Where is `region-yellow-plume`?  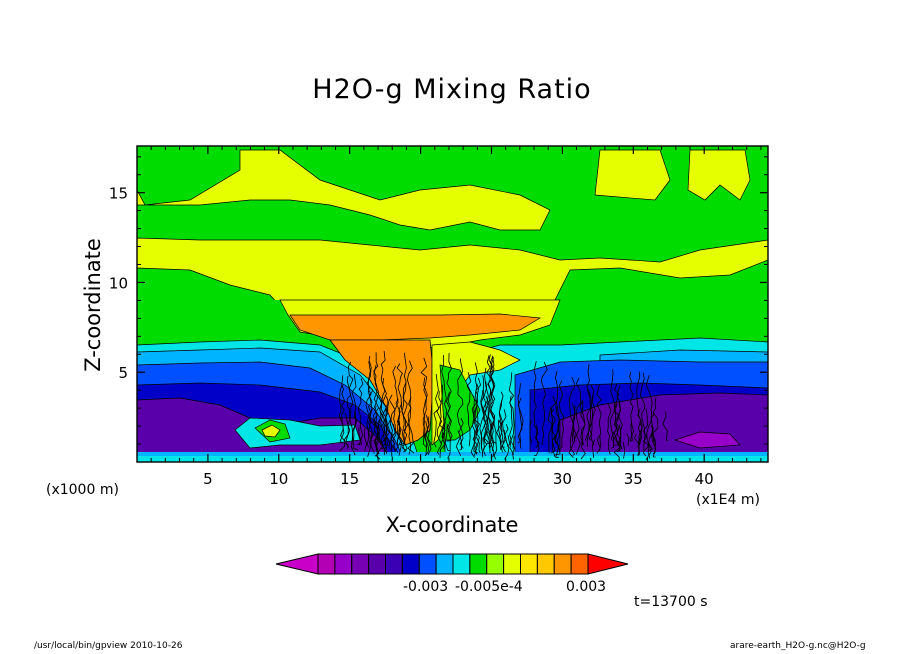
region-yellow-plume is located at coordinates (476, 393).